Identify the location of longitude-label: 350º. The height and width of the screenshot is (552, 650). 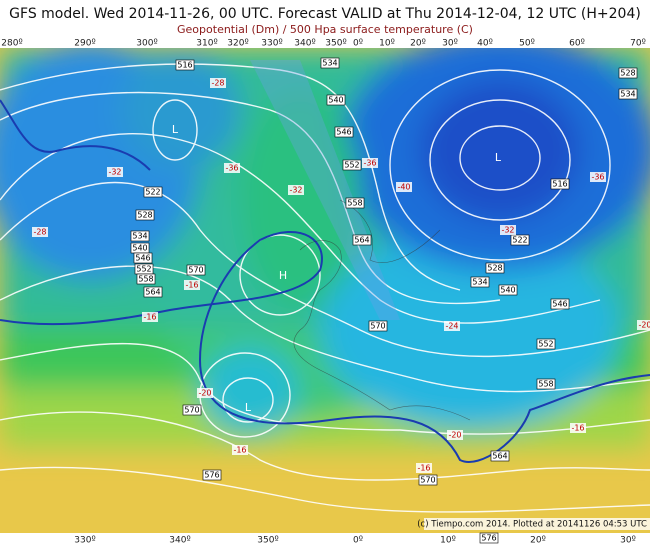
(335, 44).